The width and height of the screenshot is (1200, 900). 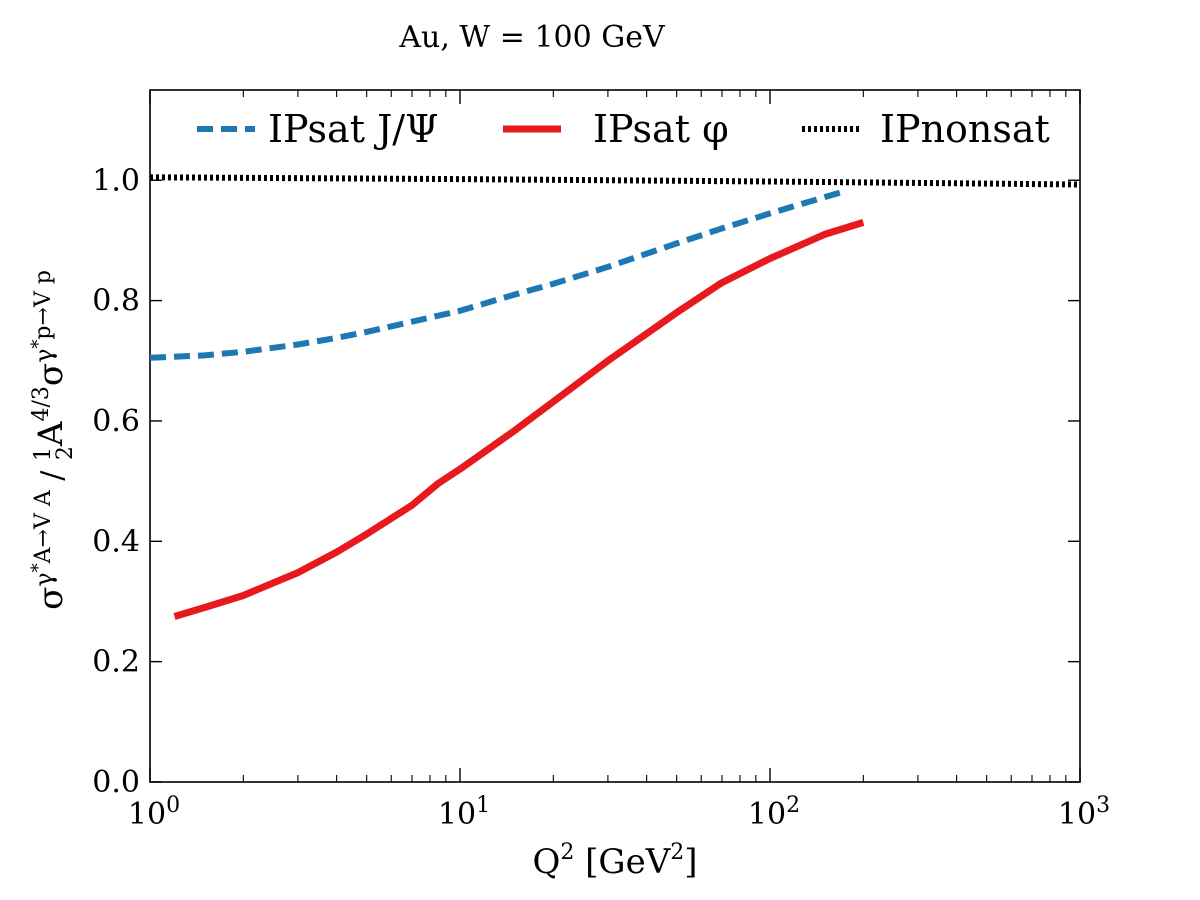 I want to click on svg-text: σγ*A→V A / 12A4/3σγ*p→V p, so click(x=53, y=440).